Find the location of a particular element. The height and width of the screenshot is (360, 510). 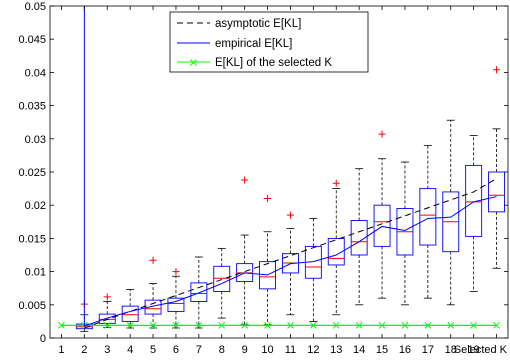

box-7-box is located at coordinates (199, 292).